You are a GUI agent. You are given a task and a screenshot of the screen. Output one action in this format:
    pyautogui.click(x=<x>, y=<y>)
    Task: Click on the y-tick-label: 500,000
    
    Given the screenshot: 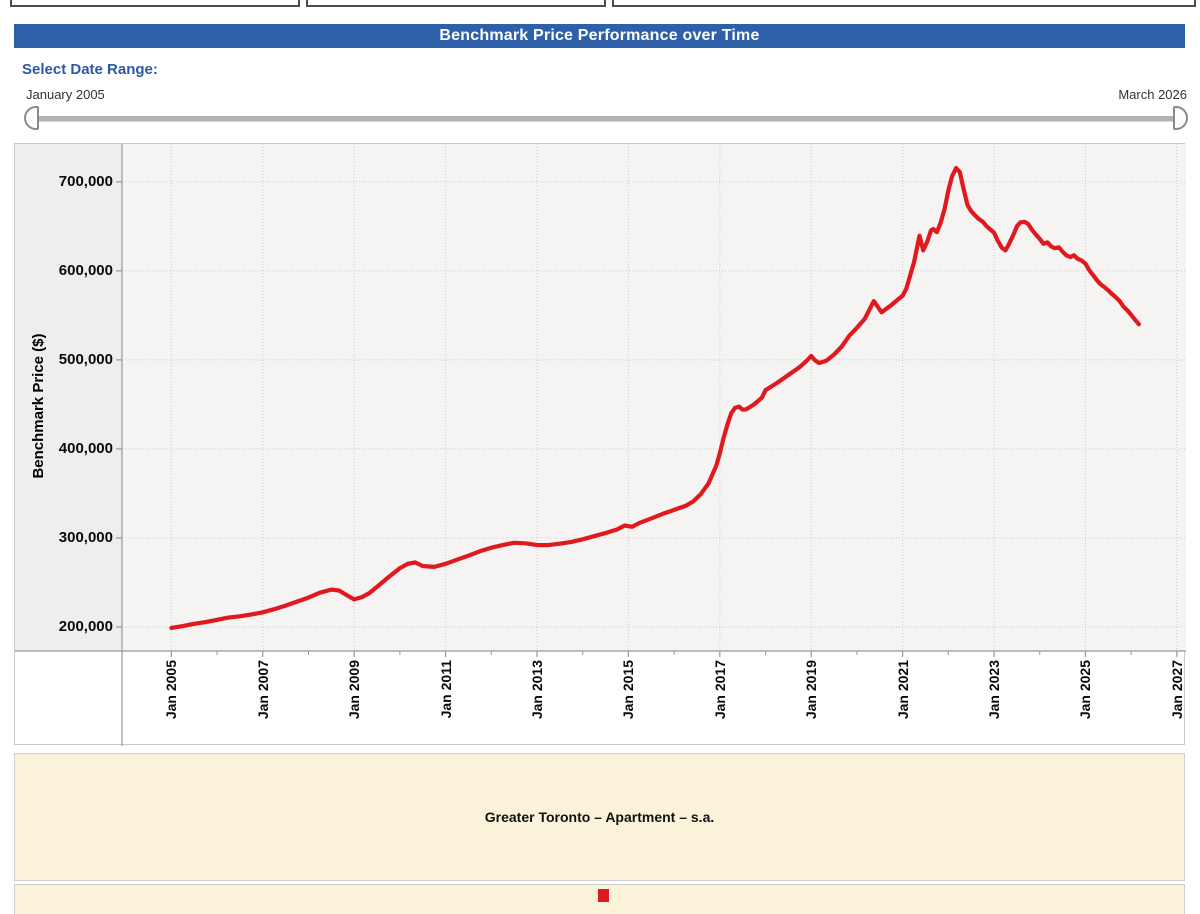 What is the action you would take?
    pyautogui.click(x=85, y=359)
    